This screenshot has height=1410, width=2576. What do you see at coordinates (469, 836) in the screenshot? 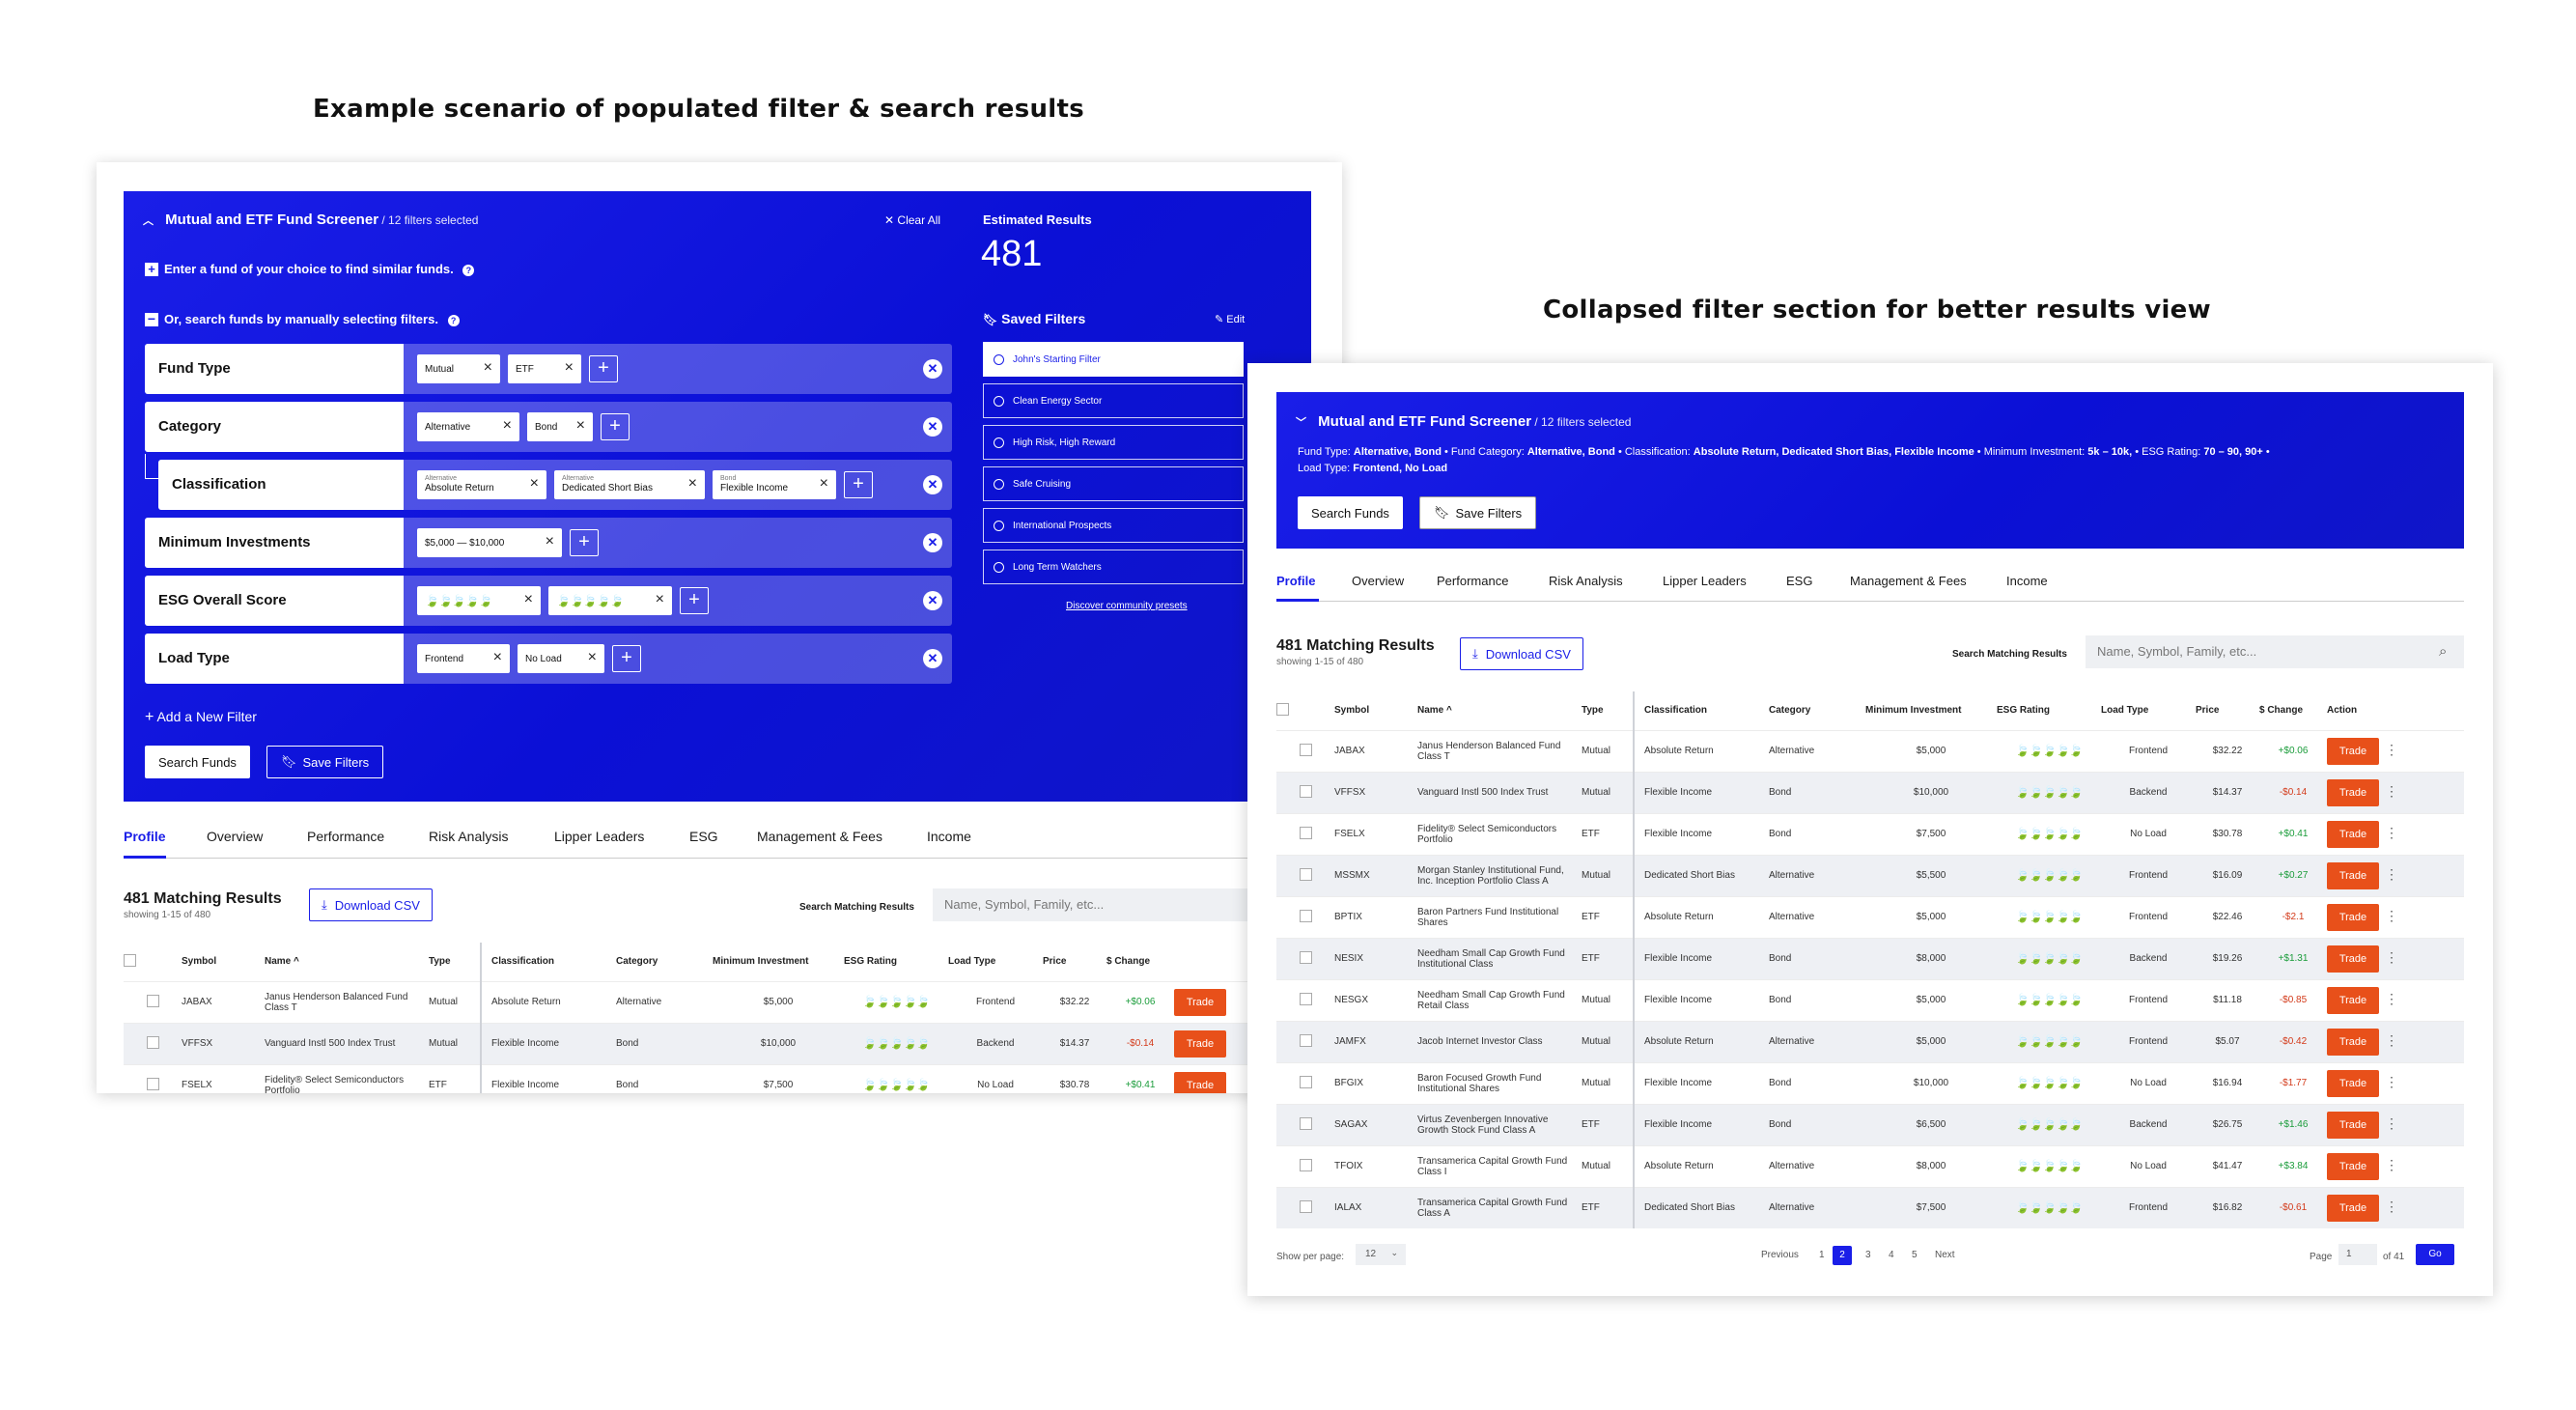
I see `tab-risk-analysis: Risk Analysis` at bounding box center [469, 836].